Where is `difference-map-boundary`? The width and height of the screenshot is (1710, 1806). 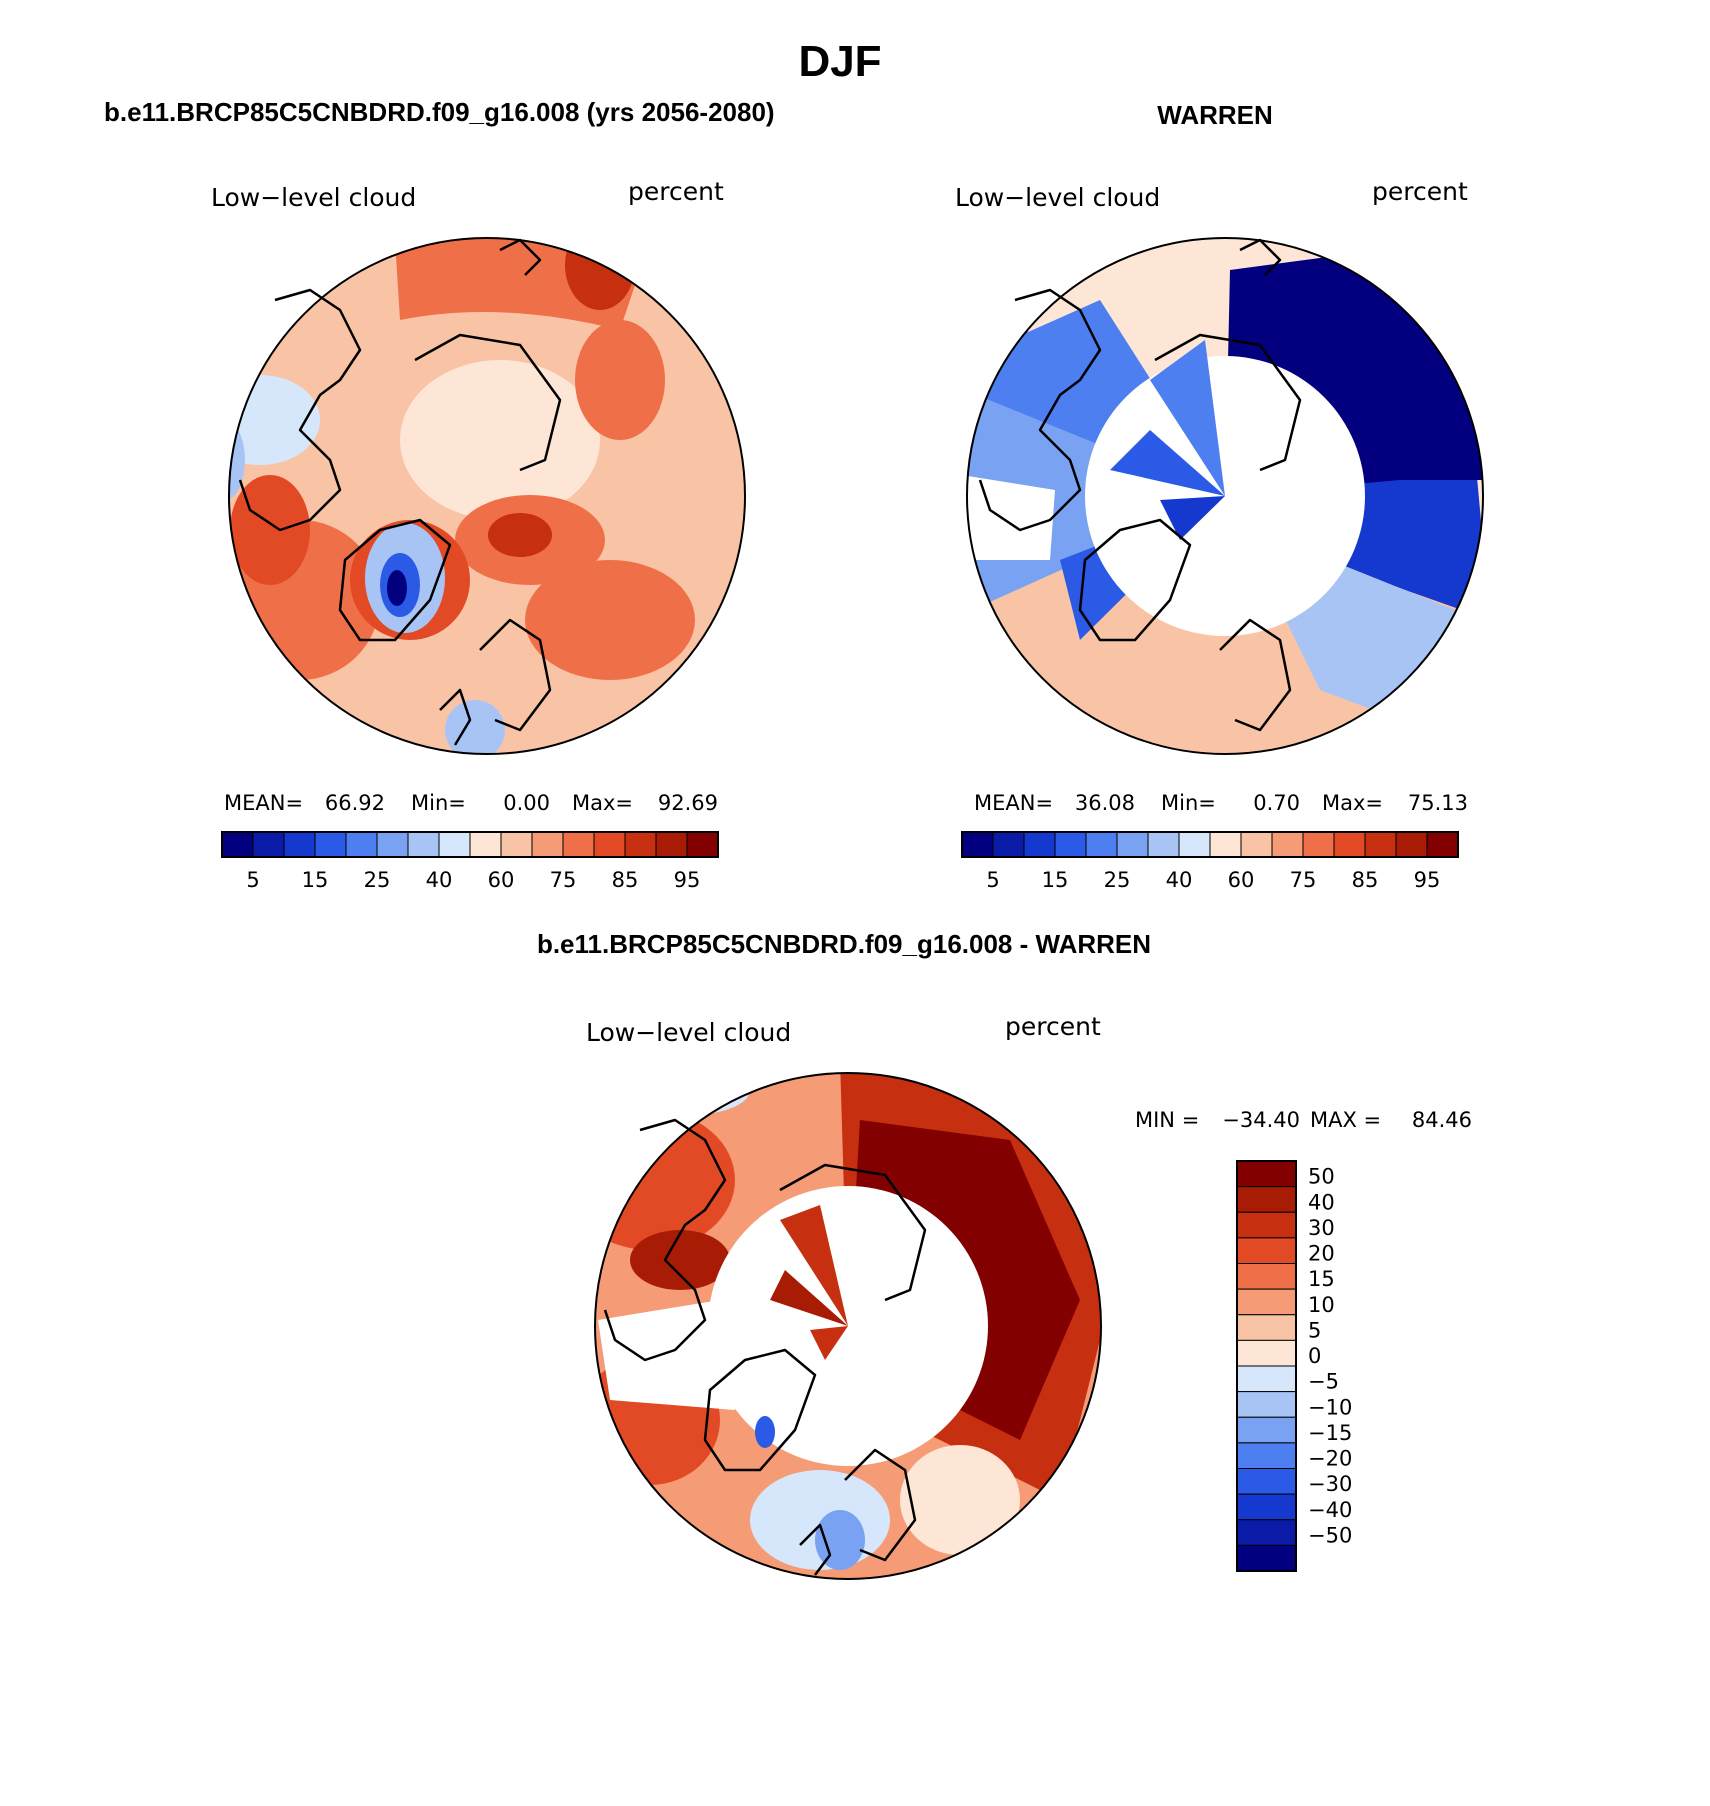 difference-map-boundary is located at coordinates (848, 1326).